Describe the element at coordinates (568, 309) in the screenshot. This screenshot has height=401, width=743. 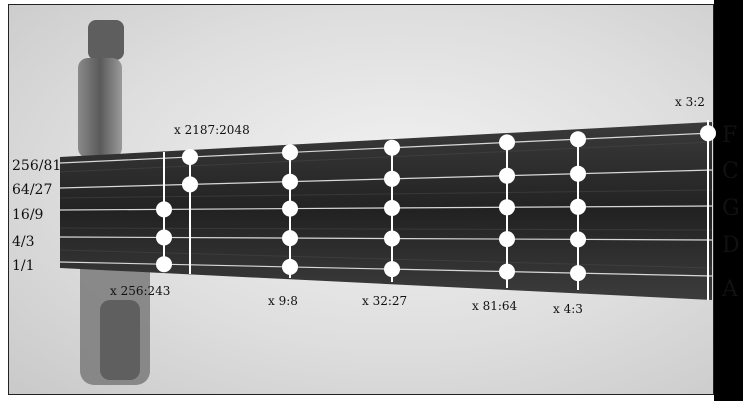
I see `fret-label-4-3: x 4:3` at that location.